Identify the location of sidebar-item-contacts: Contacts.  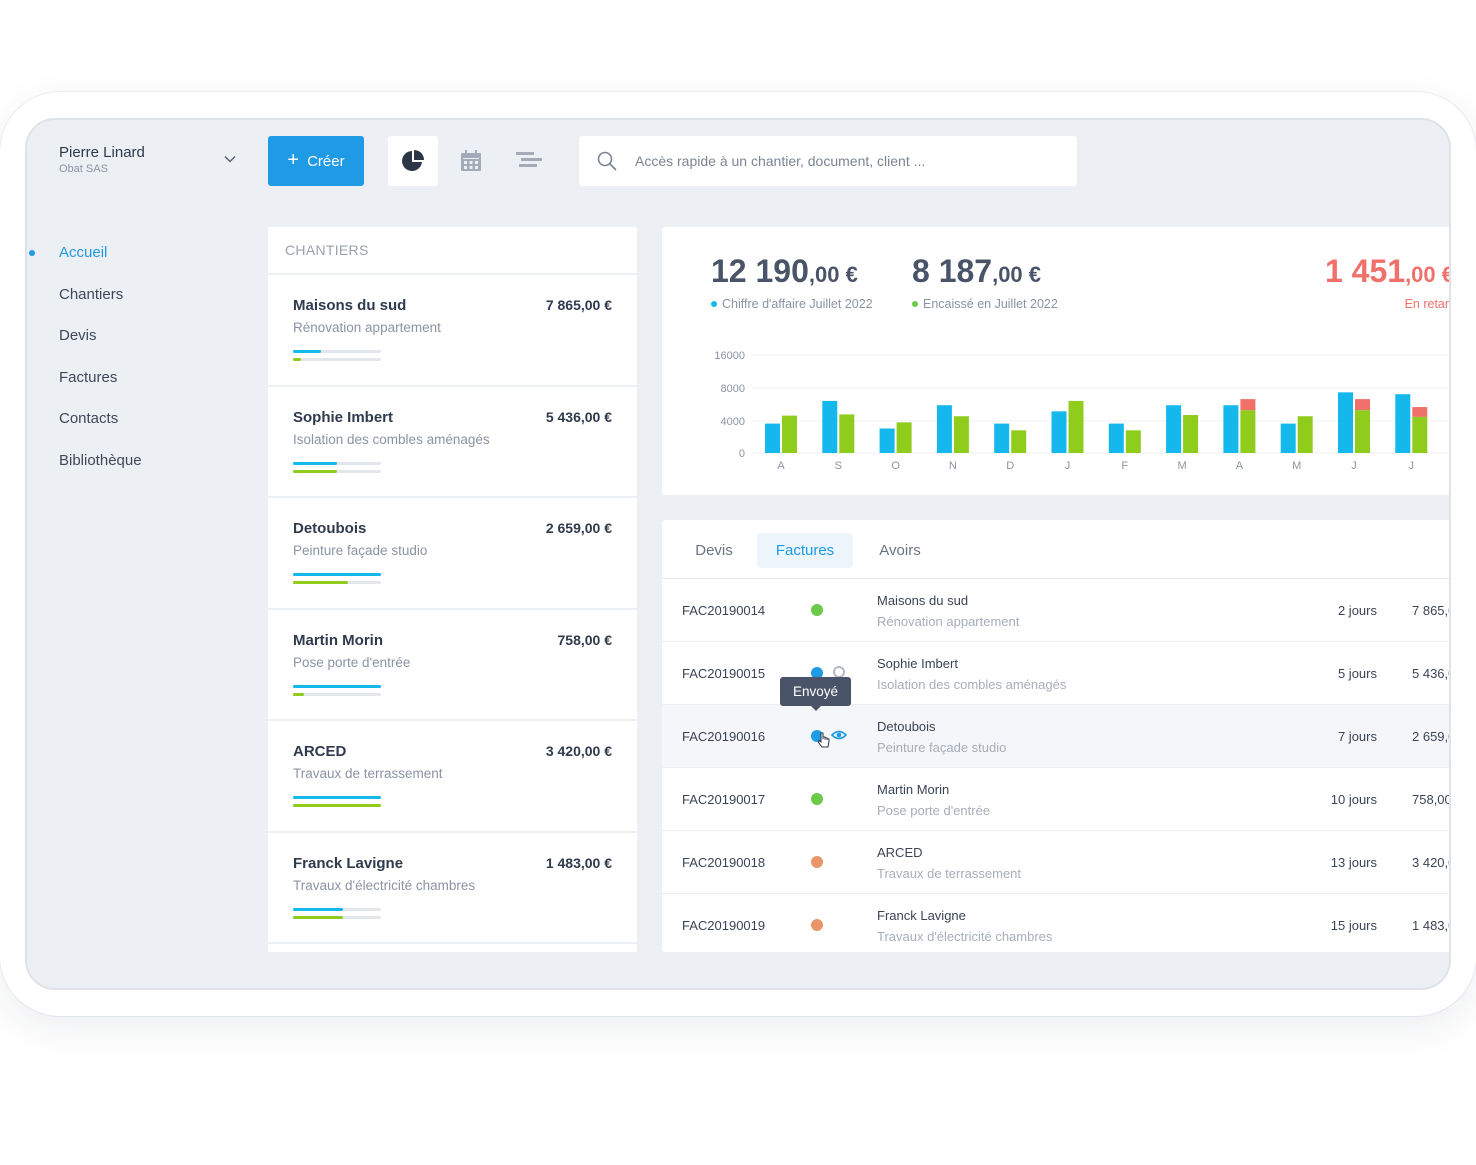
(89, 419).